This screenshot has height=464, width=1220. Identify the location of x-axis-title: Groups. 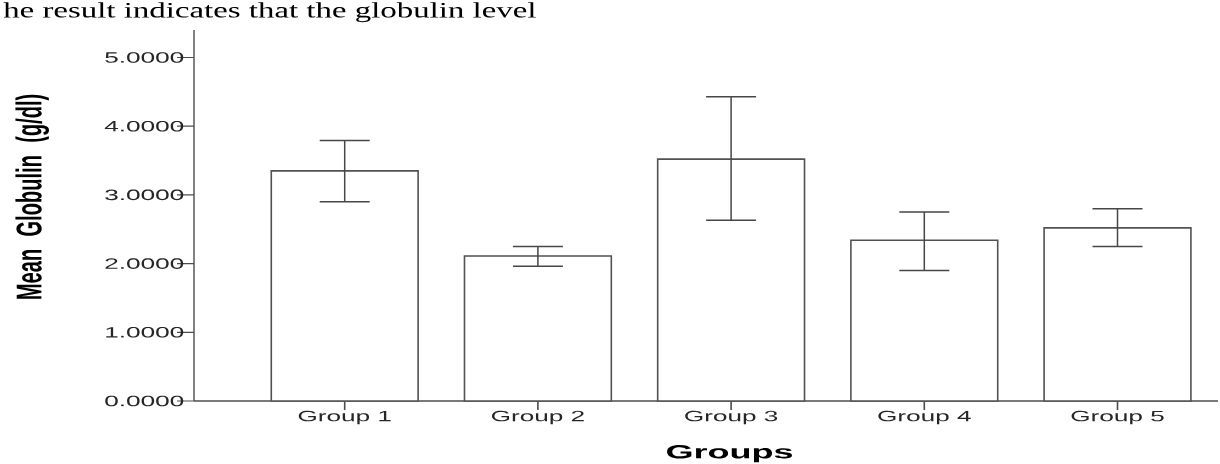
(730, 454).